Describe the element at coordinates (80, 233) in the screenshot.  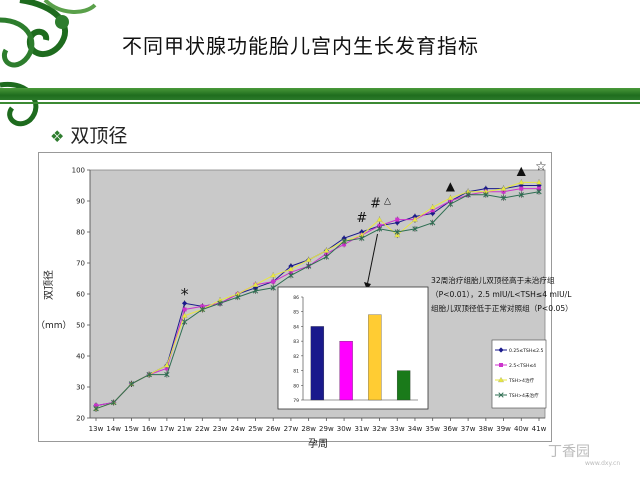
I see `y-tick-label: 80` at that location.